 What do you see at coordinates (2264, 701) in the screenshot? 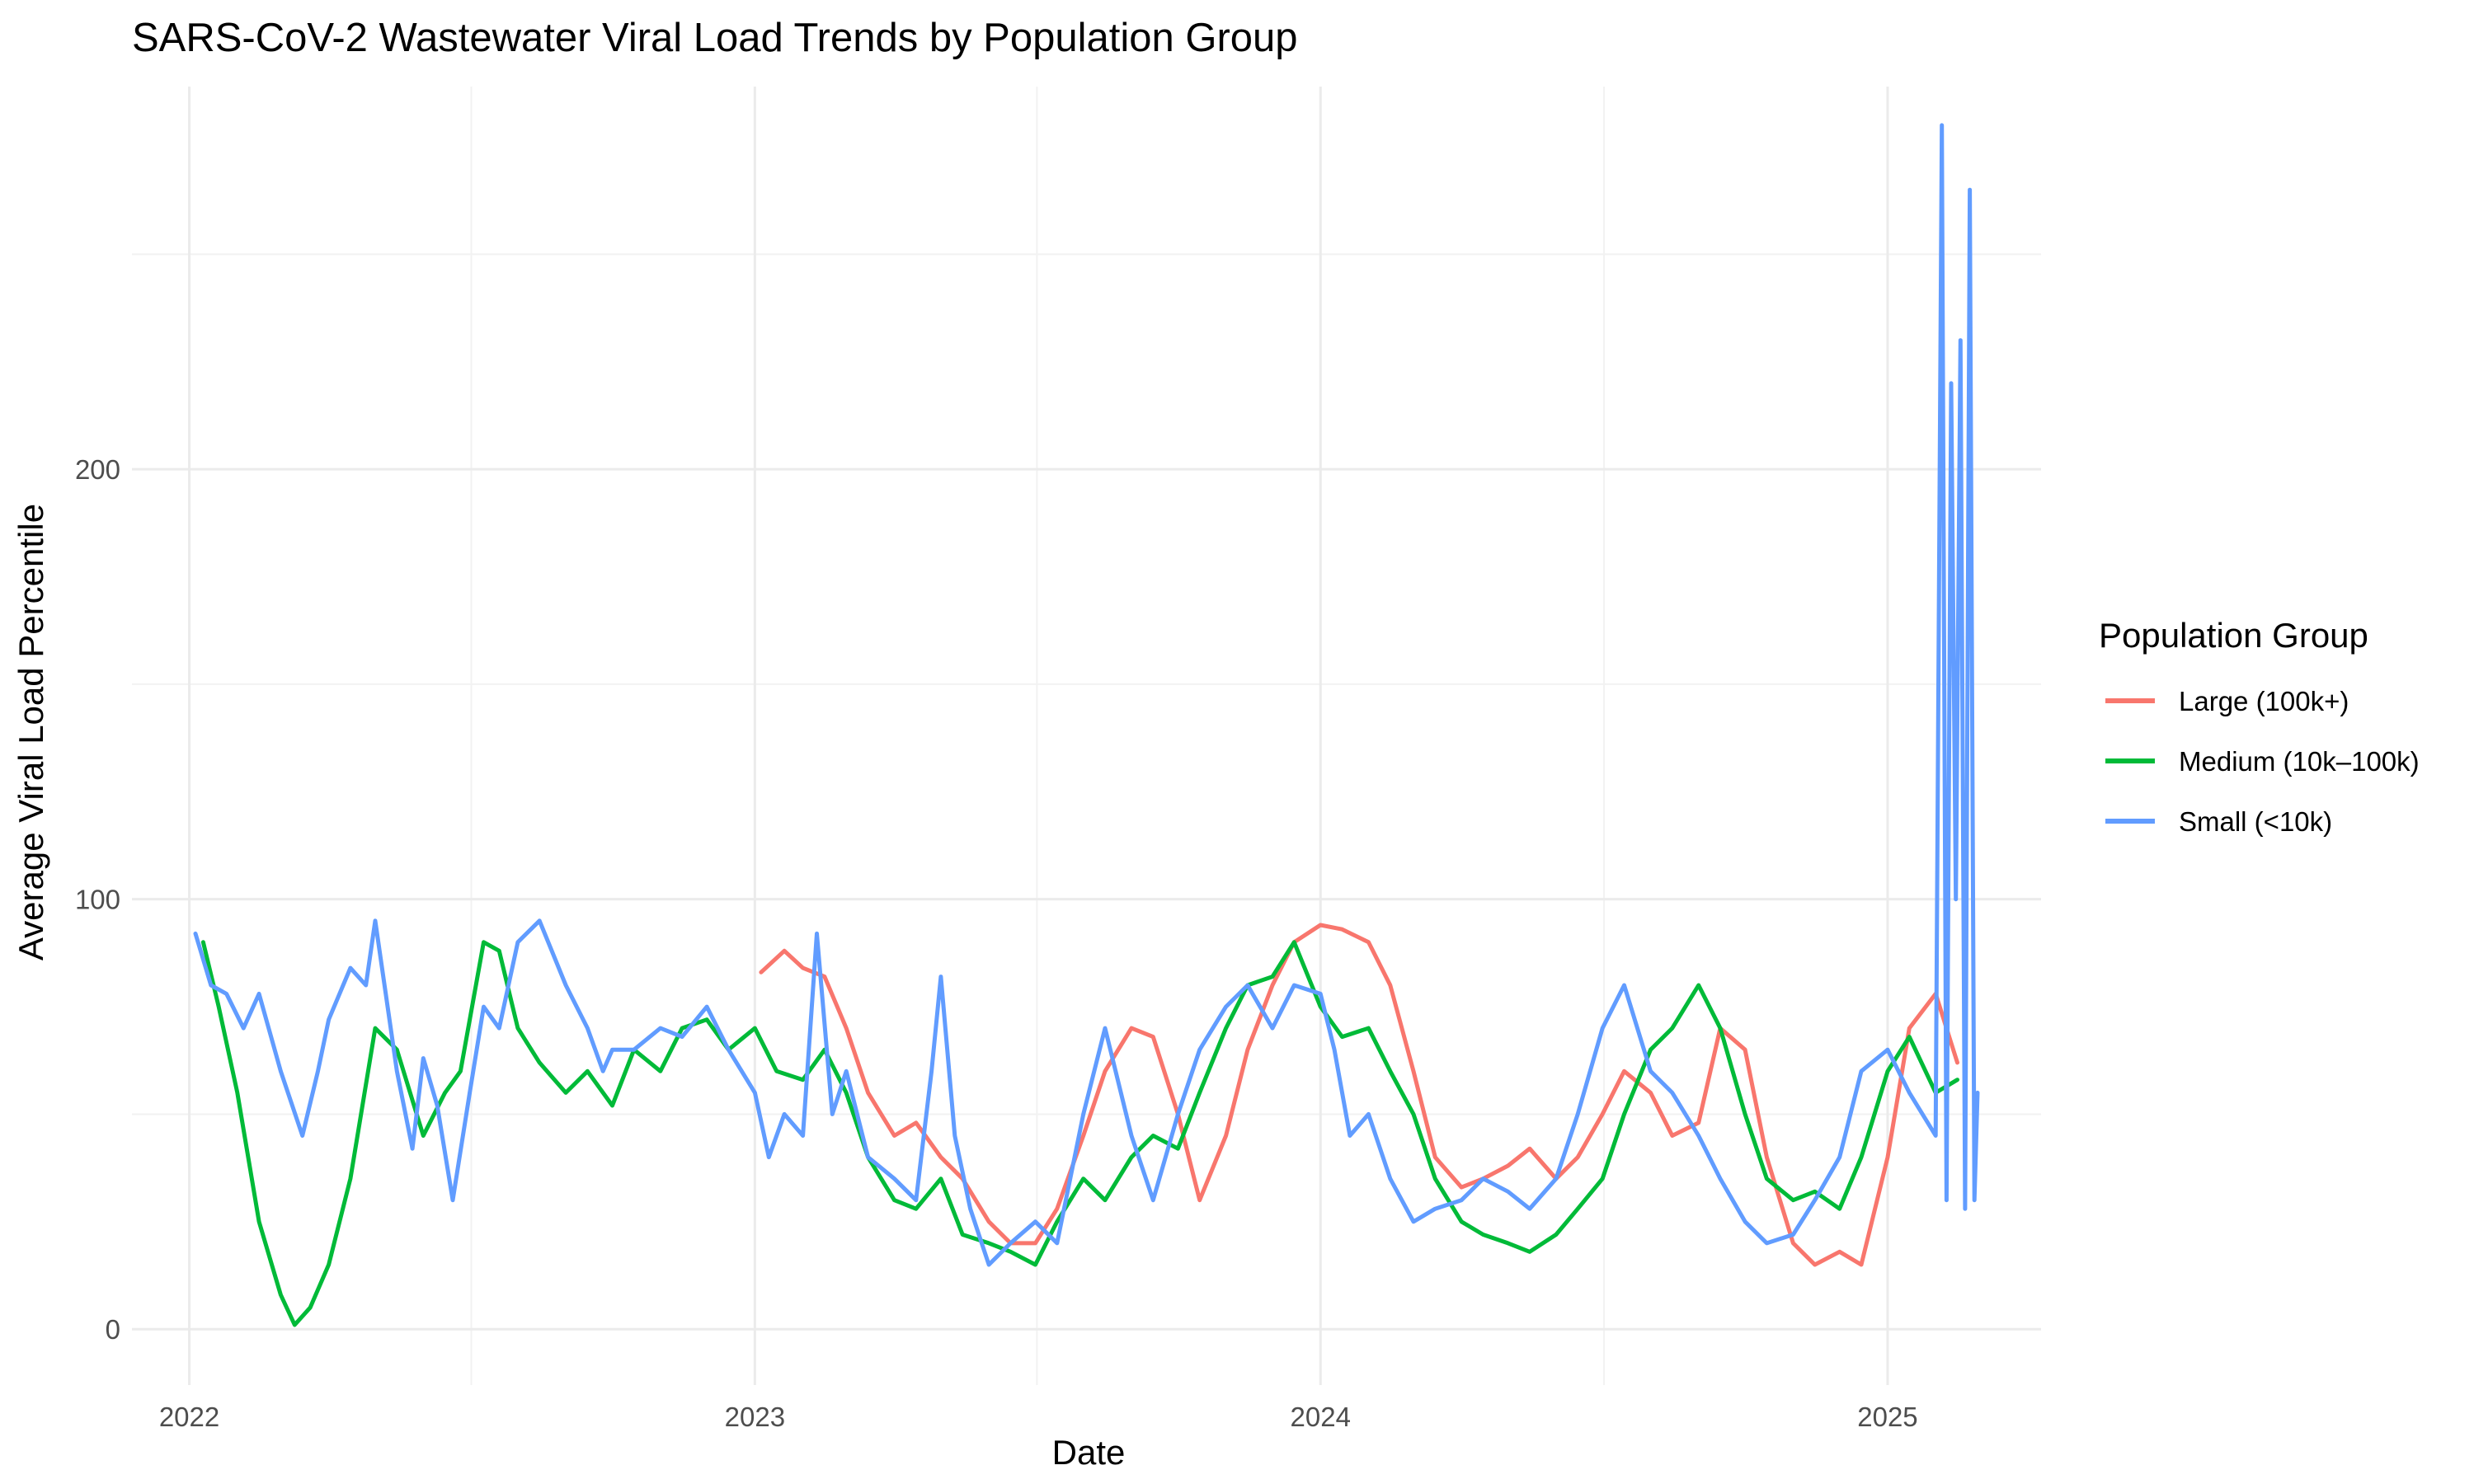
I see `legend-label-0: Large (100k+)` at bounding box center [2264, 701].